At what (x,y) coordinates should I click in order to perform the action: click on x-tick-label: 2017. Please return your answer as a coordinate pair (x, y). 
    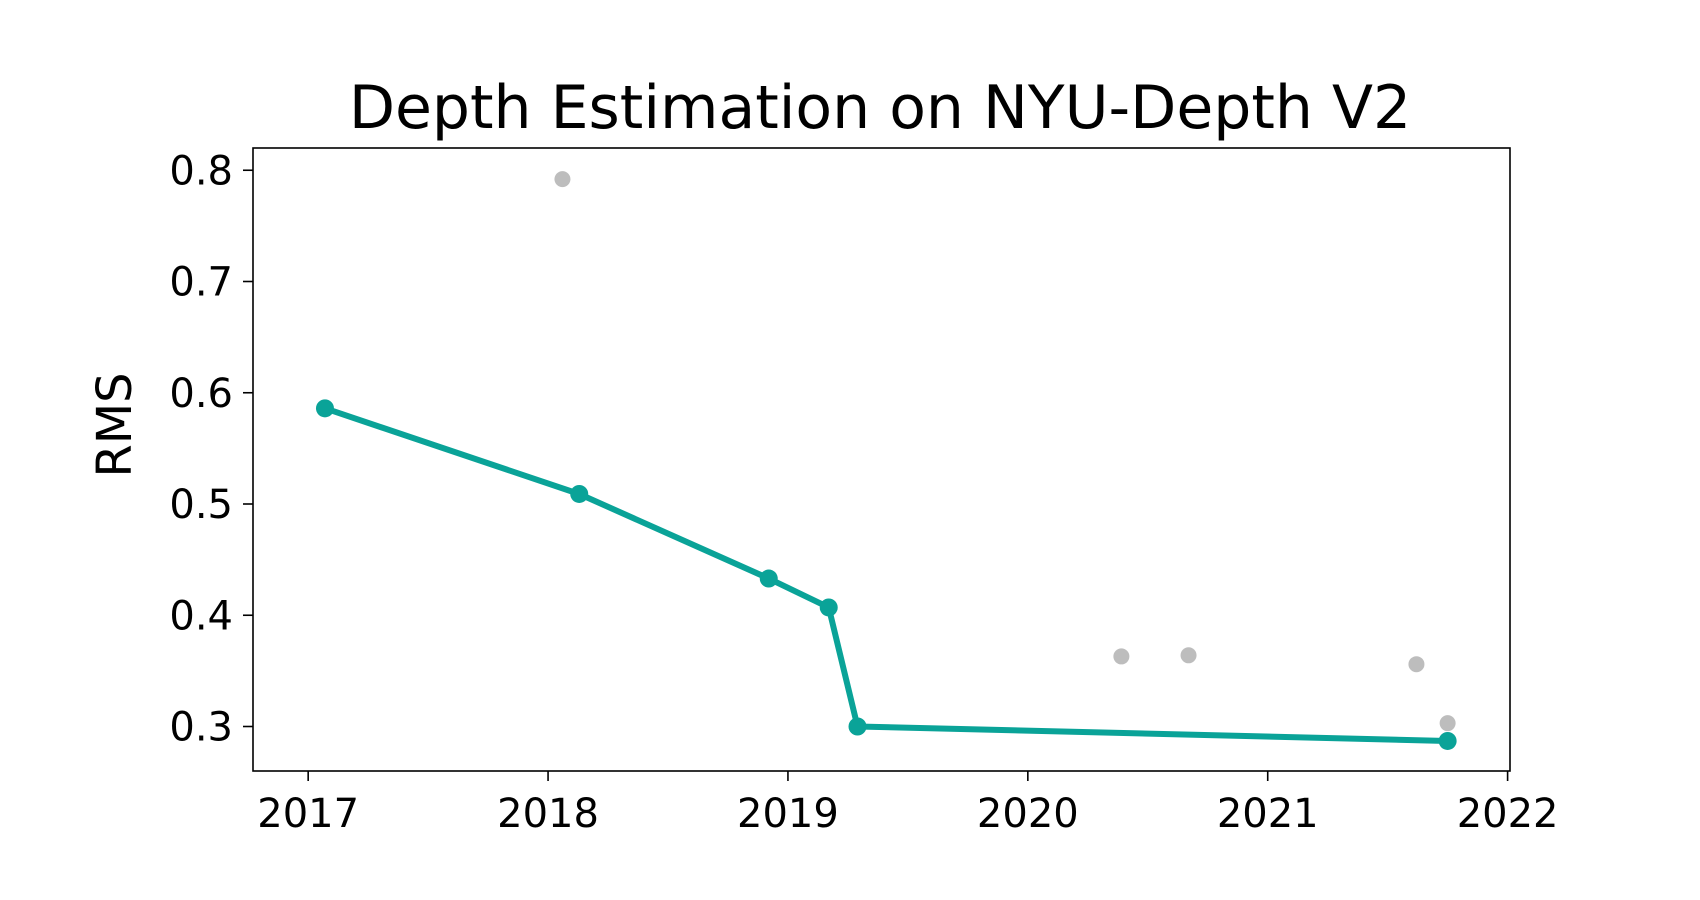
    Looking at the image, I should click on (308, 814).